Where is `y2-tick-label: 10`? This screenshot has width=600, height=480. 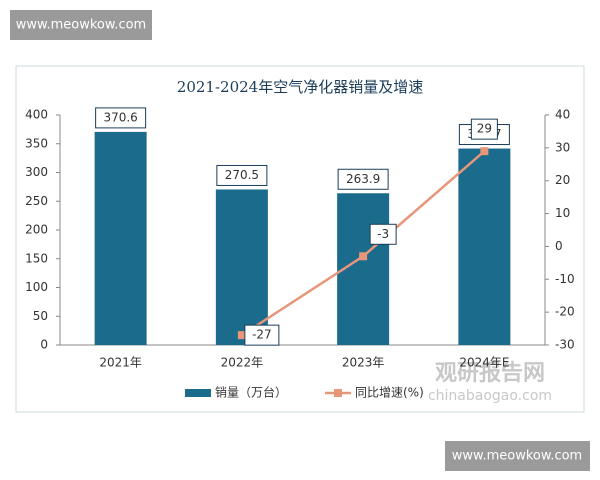 y2-tick-label: 10 is located at coordinates (562, 213).